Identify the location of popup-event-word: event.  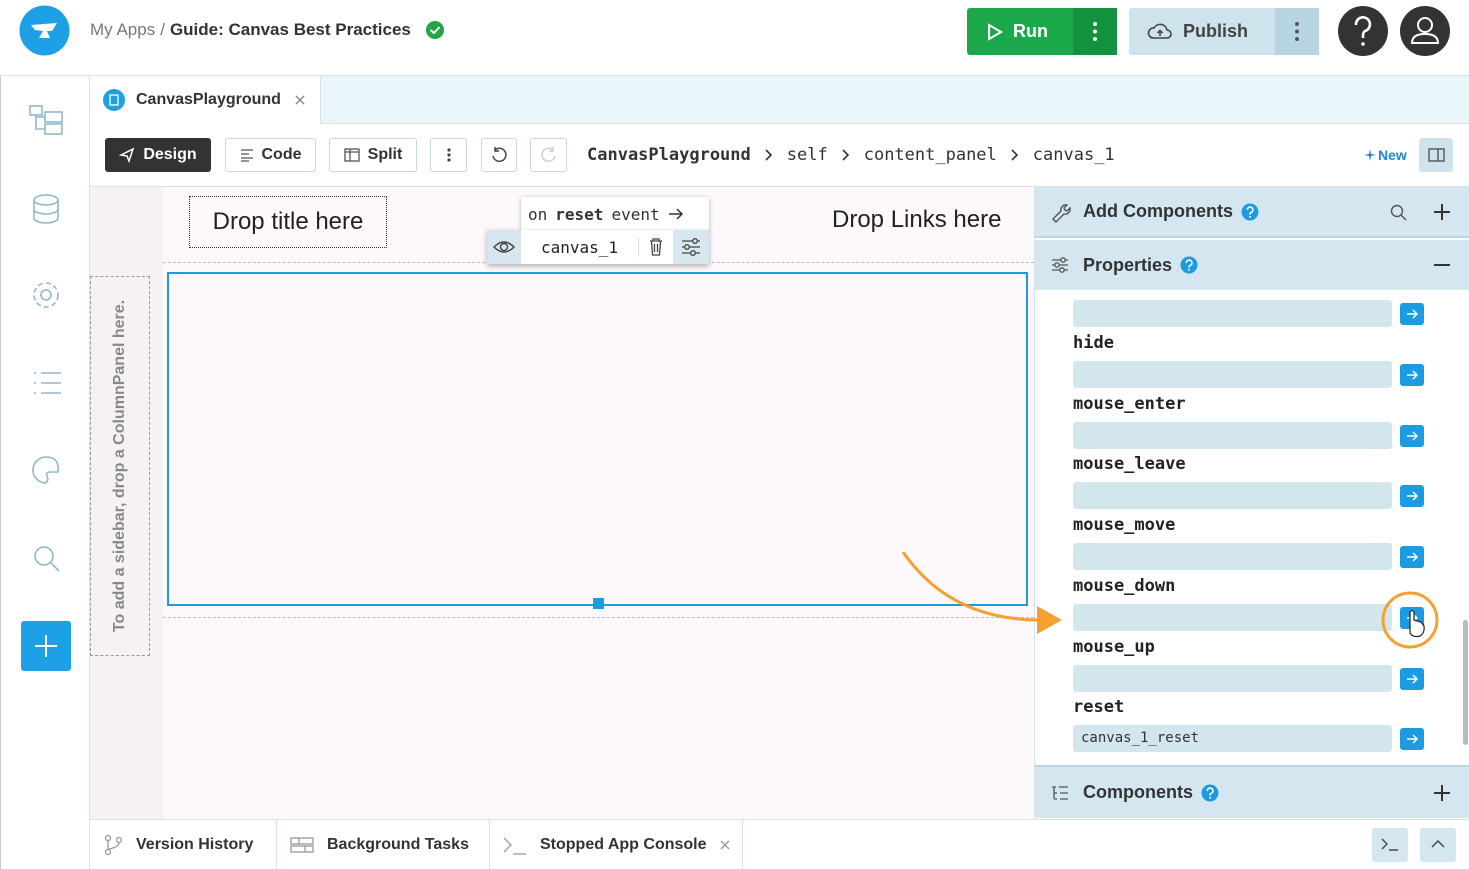
(635, 214).